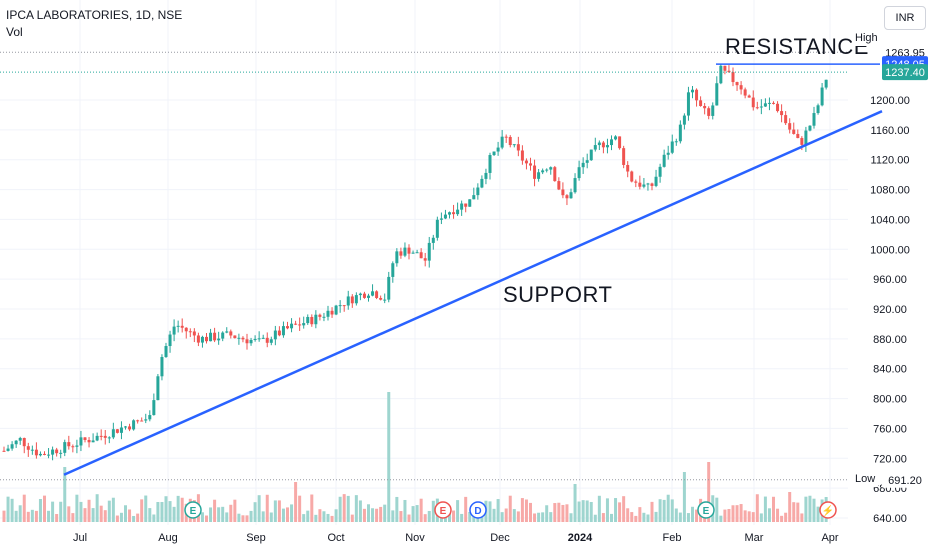  Describe the element at coordinates (415, 538) in the screenshot. I see `x-tick-label: Nov` at that location.